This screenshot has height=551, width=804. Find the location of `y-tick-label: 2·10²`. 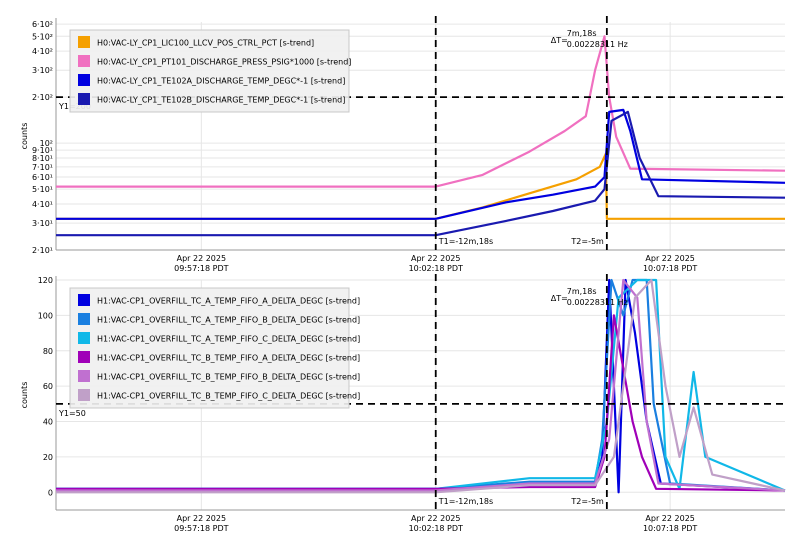

y-tick-label: 2·10² is located at coordinates (42, 97).